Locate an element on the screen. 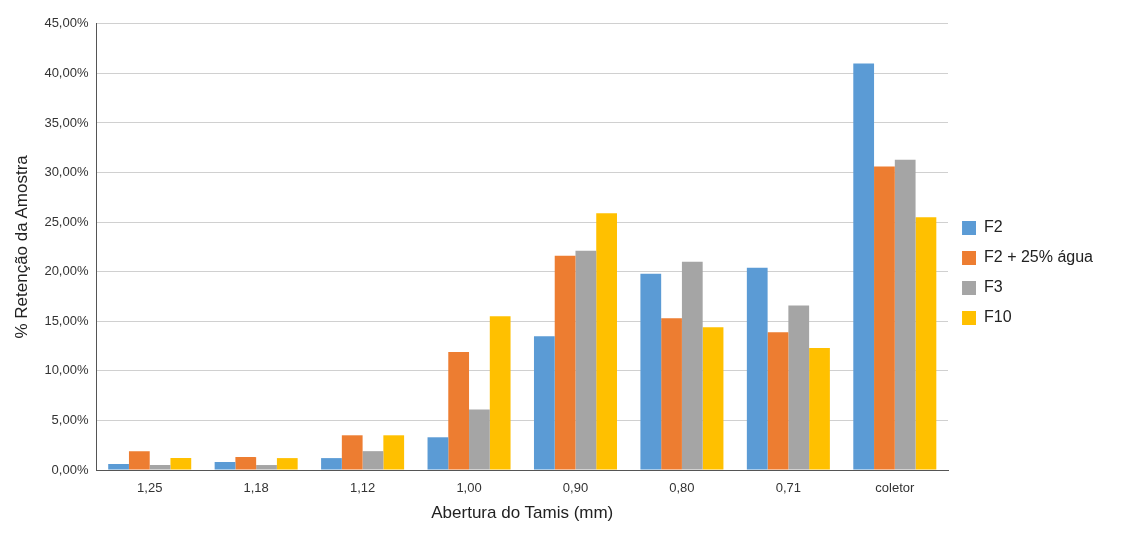 The width and height of the screenshot is (1125, 537). x-tick-label: 0,71 is located at coordinates (788, 488).